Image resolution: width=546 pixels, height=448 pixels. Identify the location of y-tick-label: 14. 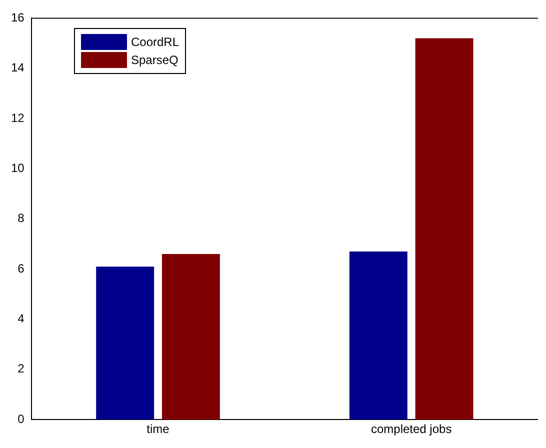
(17, 67).